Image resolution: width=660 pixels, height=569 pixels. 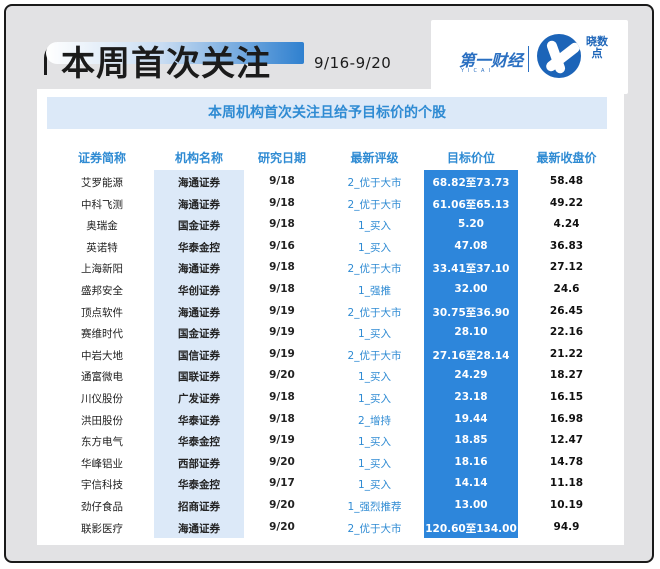 I want to click on cell-close: 22.16, so click(x=566, y=332).